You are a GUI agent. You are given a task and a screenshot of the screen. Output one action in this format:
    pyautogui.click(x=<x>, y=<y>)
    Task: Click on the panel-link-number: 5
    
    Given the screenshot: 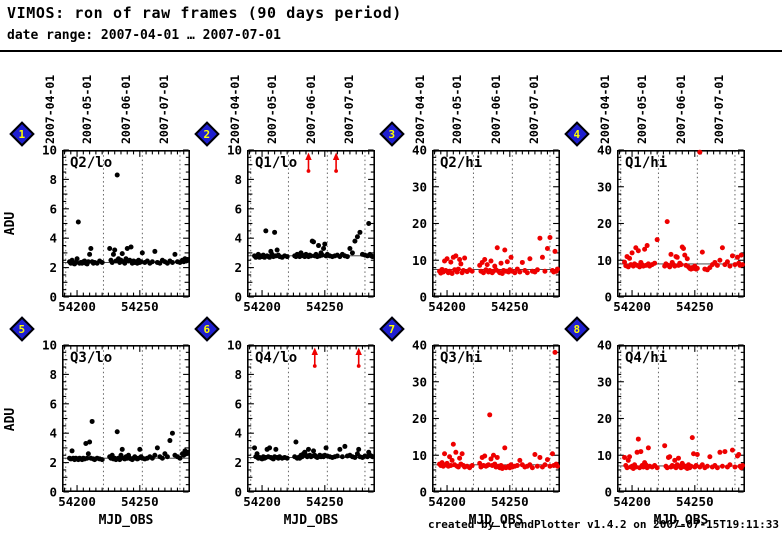 What is the action you would take?
    pyautogui.click(x=22, y=329)
    